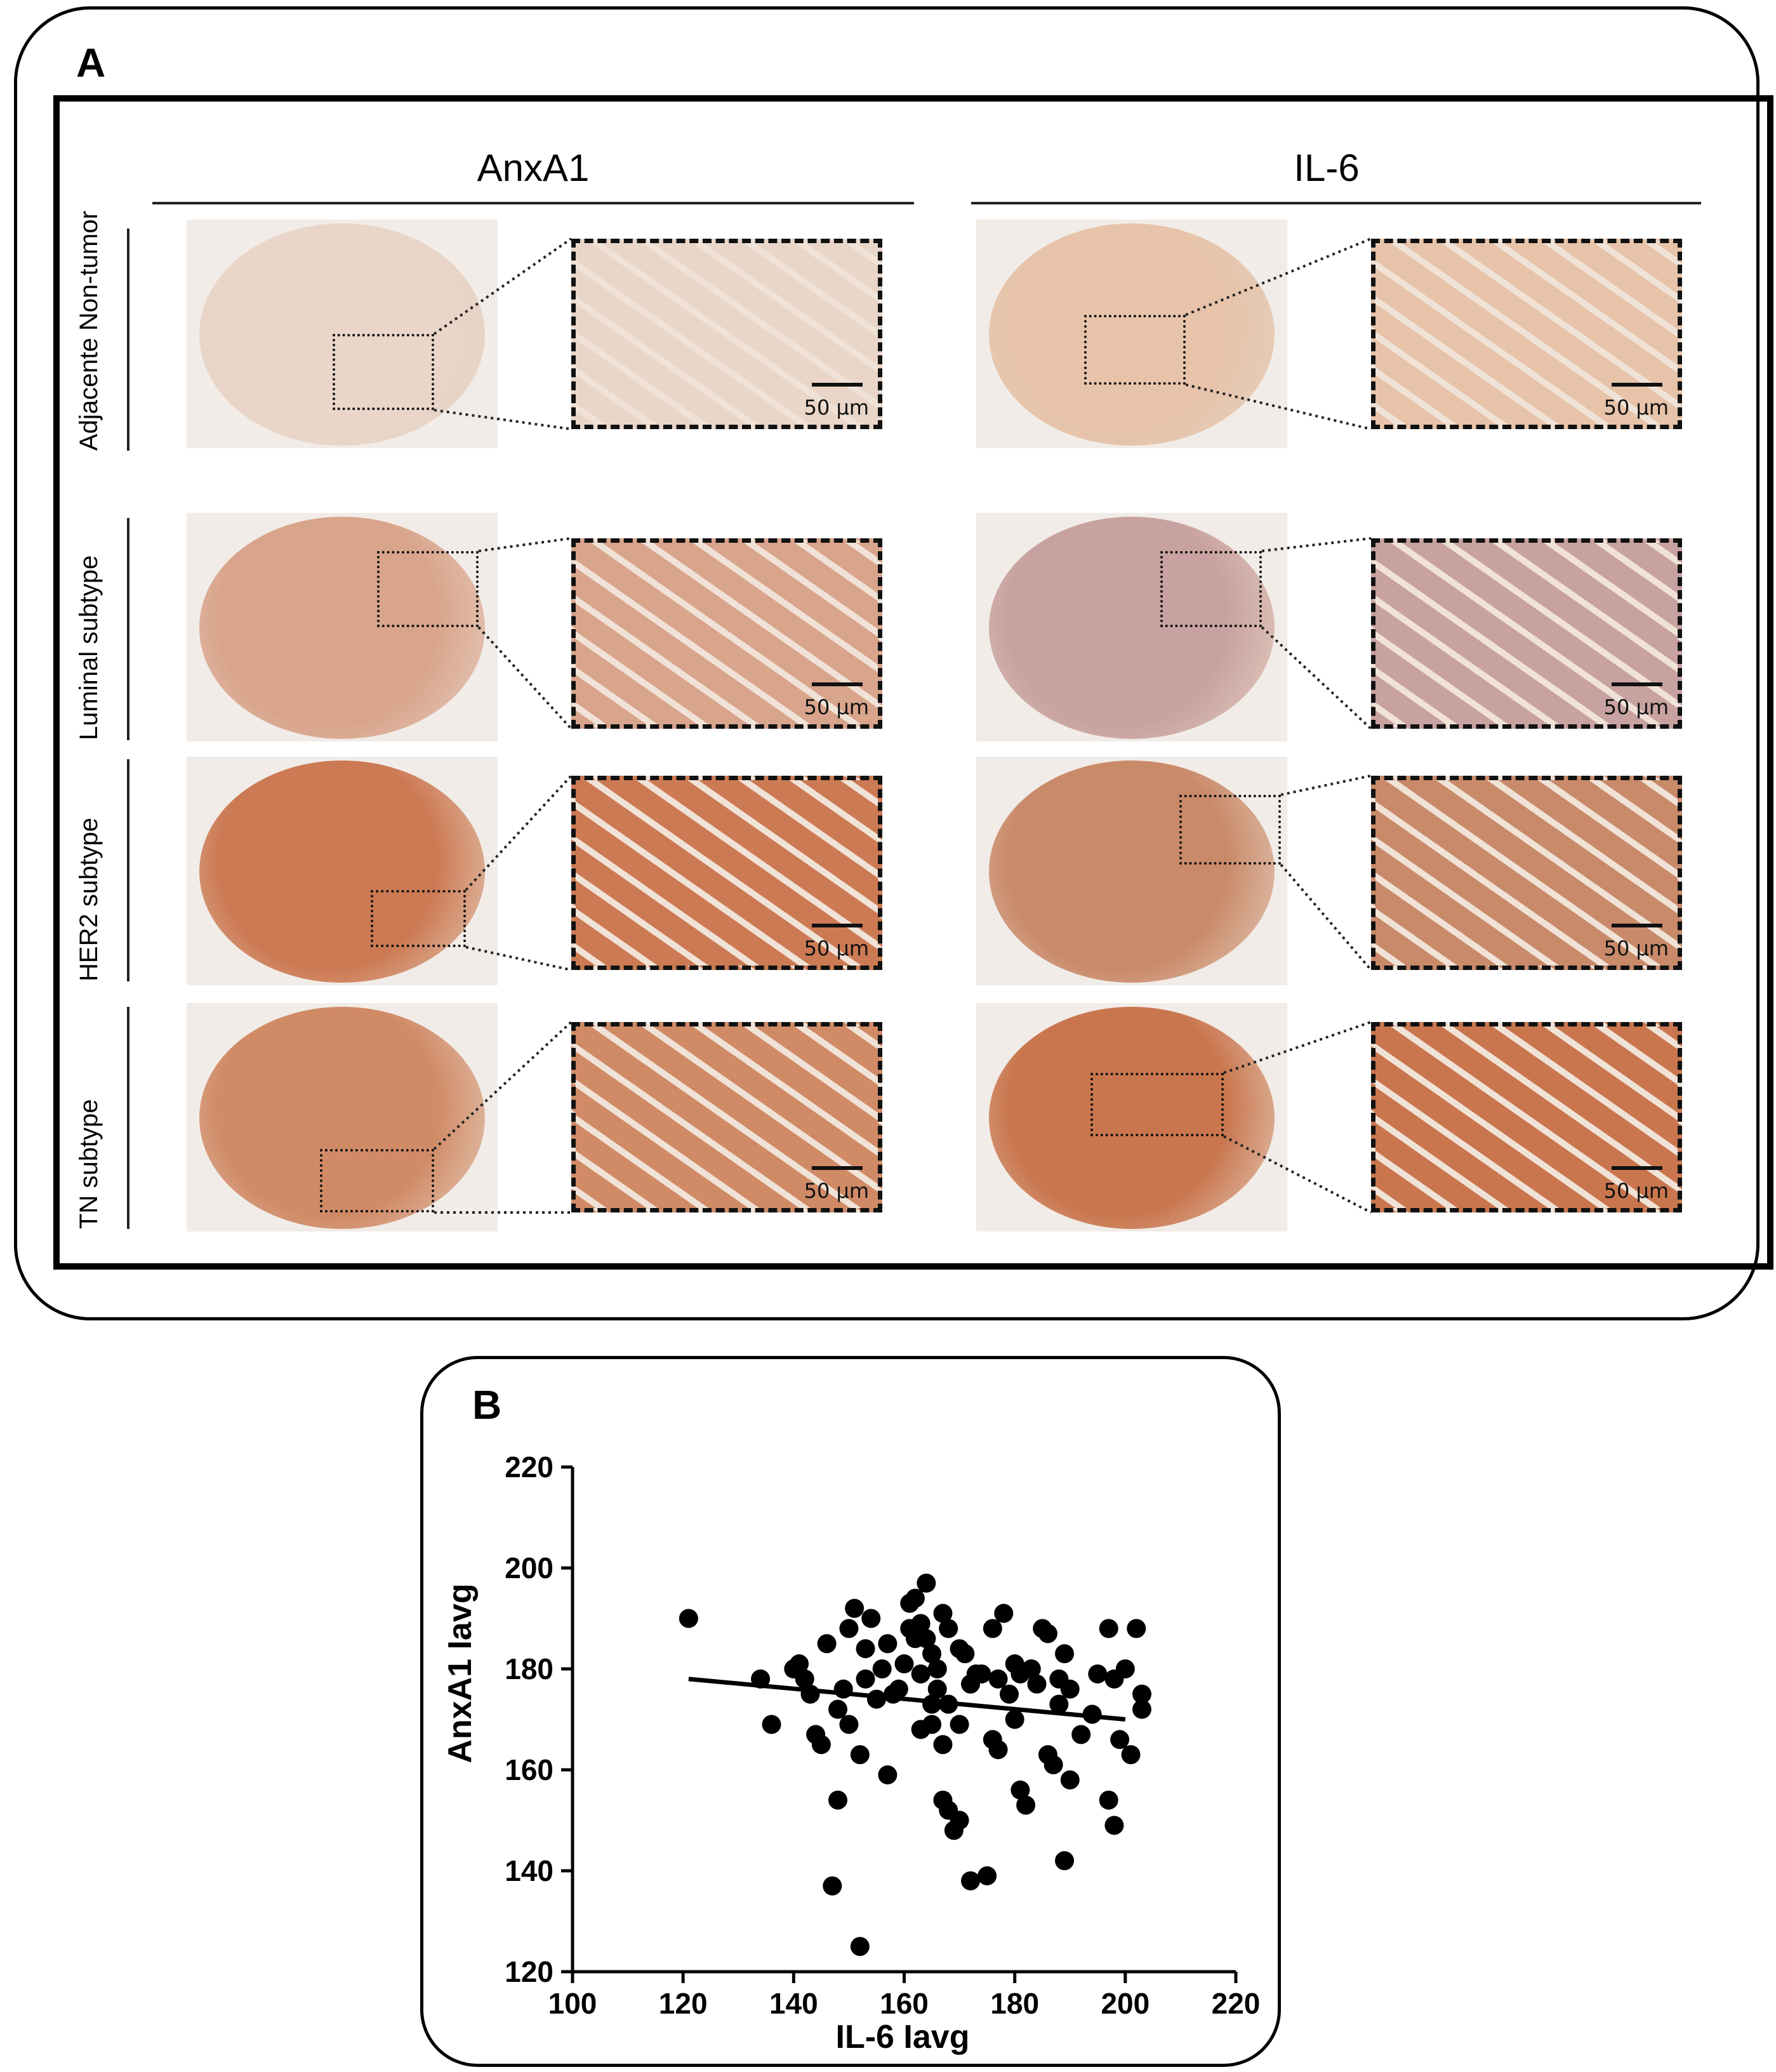 The image size is (1776, 2072). Describe the element at coordinates (684, 2003) in the screenshot. I see `x-tick-label: 120` at that location.